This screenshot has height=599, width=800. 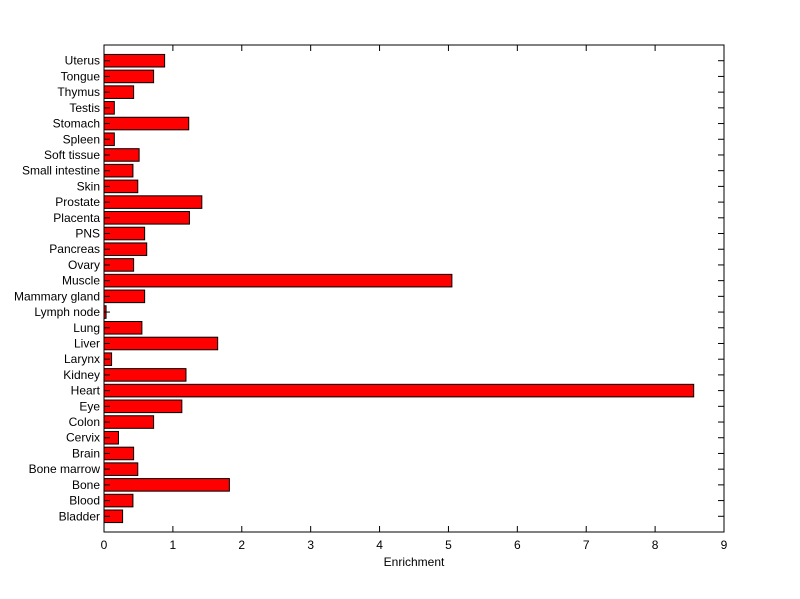 What do you see at coordinates (87, 234) in the screenshot?
I see `y-tick-label: PNS` at bounding box center [87, 234].